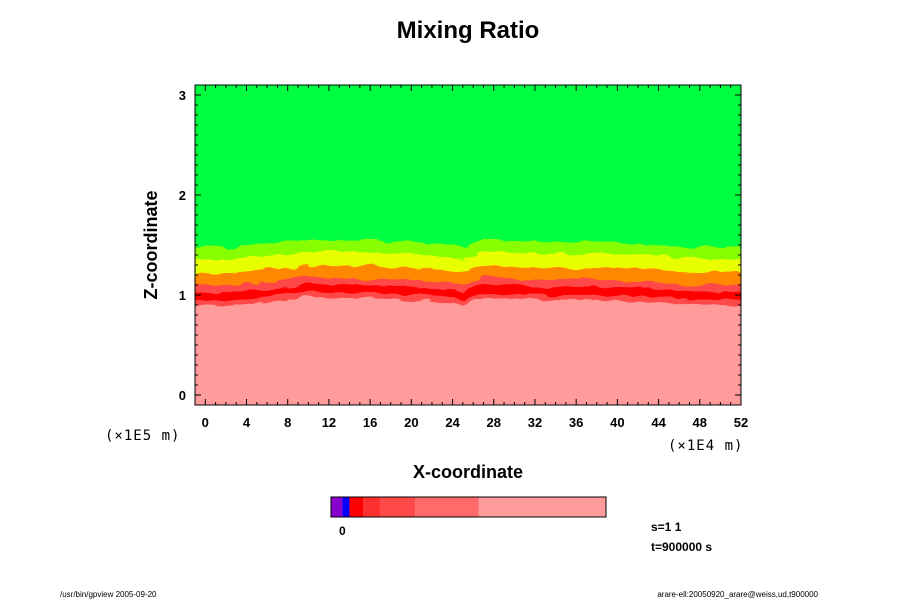  What do you see at coordinates (342, 531) in the screenshot?
I see `colorbar-label: 0` at bounding box center [342, 531].